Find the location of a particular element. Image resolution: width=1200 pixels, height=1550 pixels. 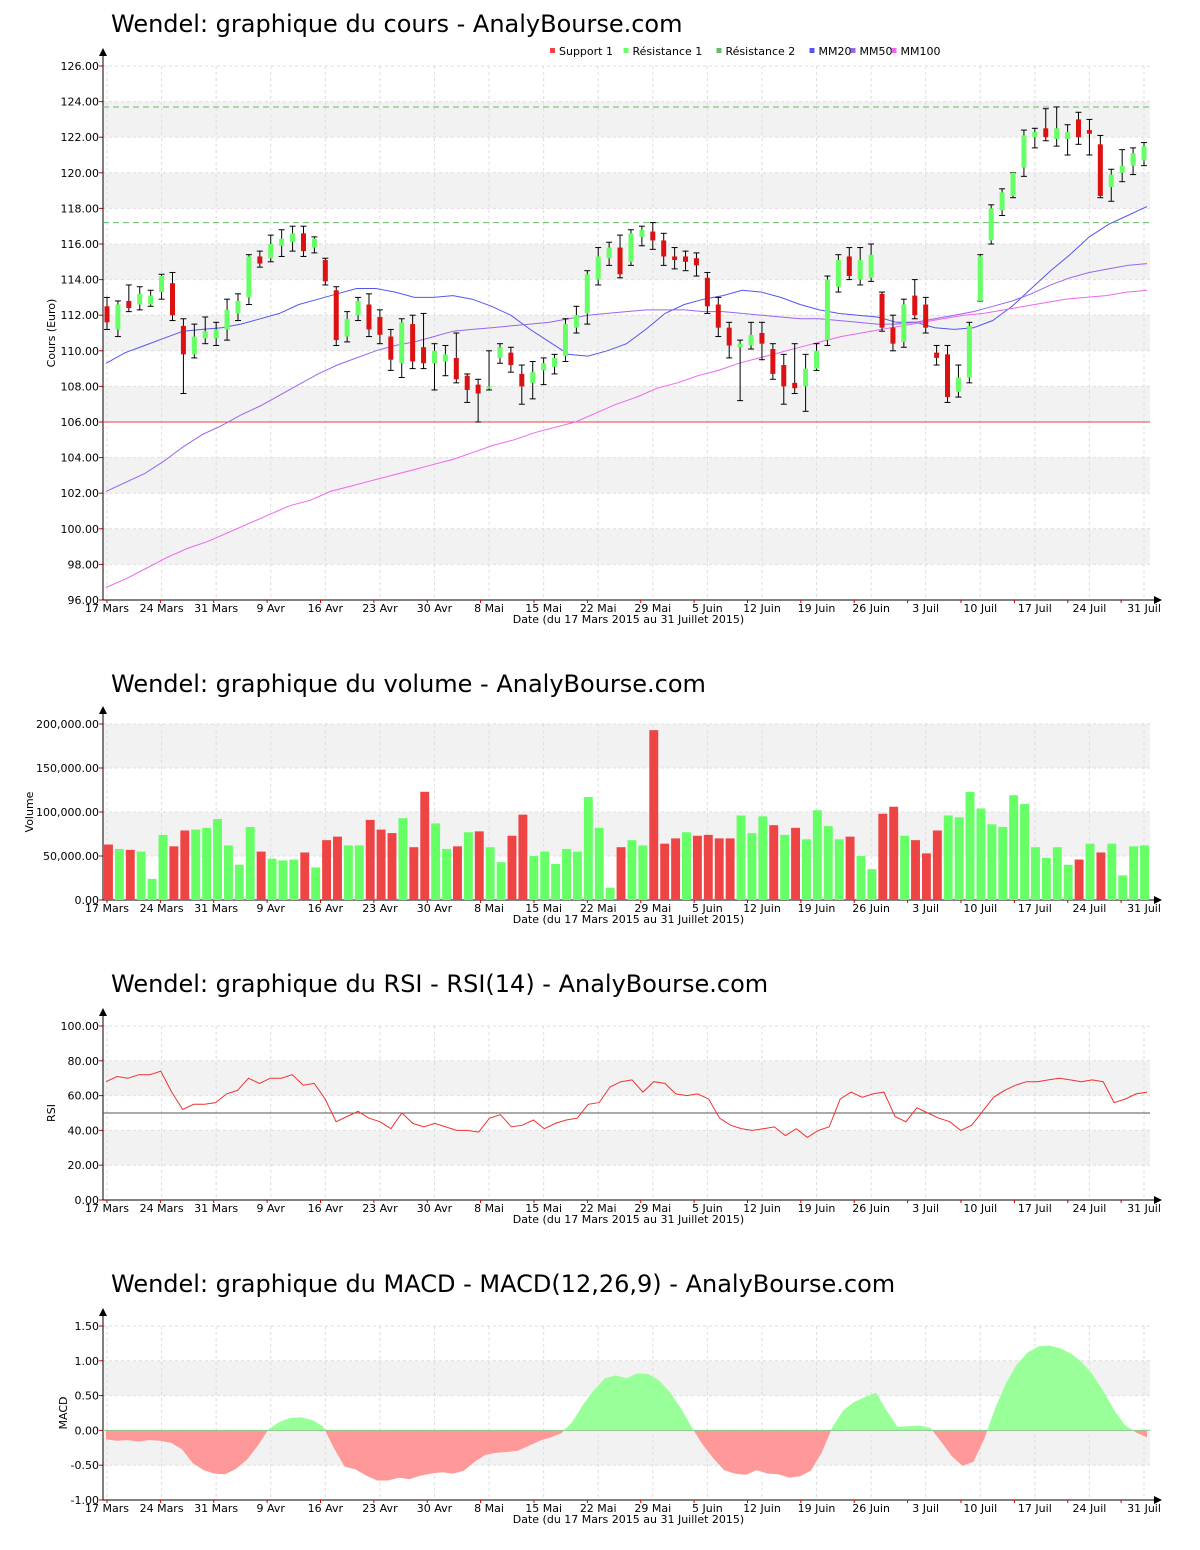

price-y-tick-label: 118.00 is located at coordinates (80, 208).